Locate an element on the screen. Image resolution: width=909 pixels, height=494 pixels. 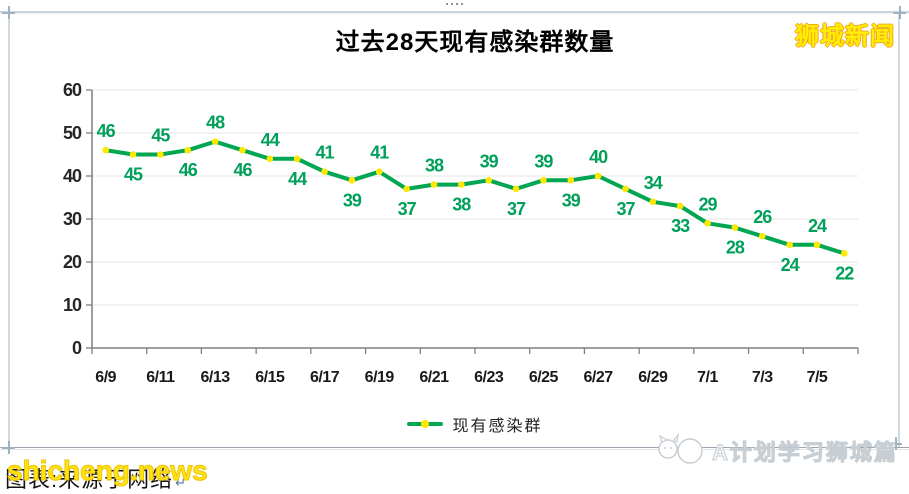
x-axis-label: 6/17 is located at coordinates (325, 377).